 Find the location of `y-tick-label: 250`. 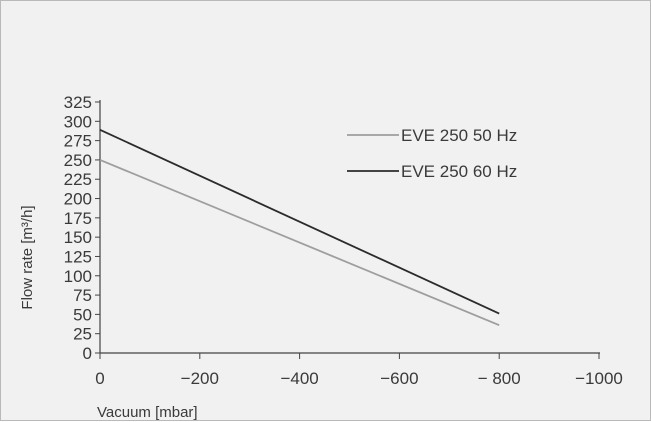

y-tick-label: 250 is located at coordinates (78, 160).